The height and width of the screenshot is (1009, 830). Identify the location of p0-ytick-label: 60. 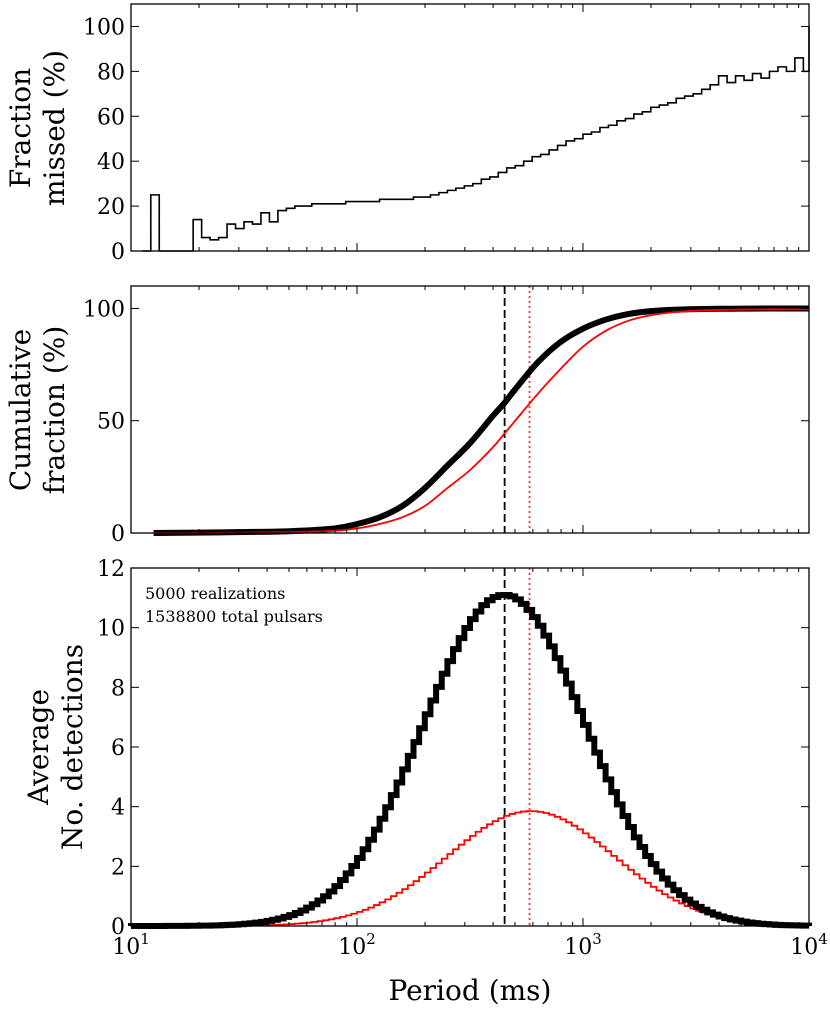
(111, 117).